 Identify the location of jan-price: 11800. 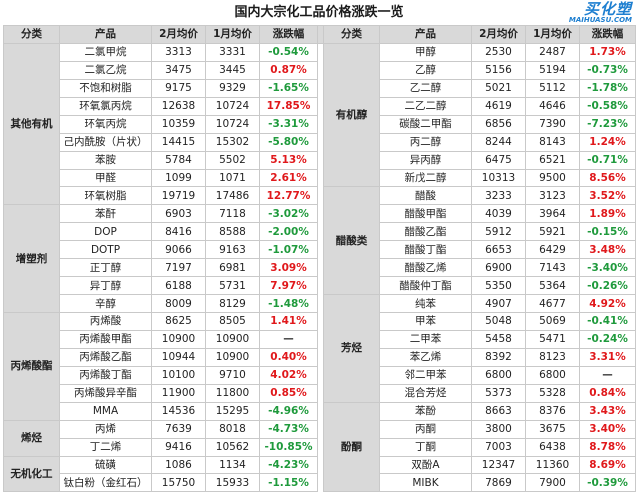
(232, 393).